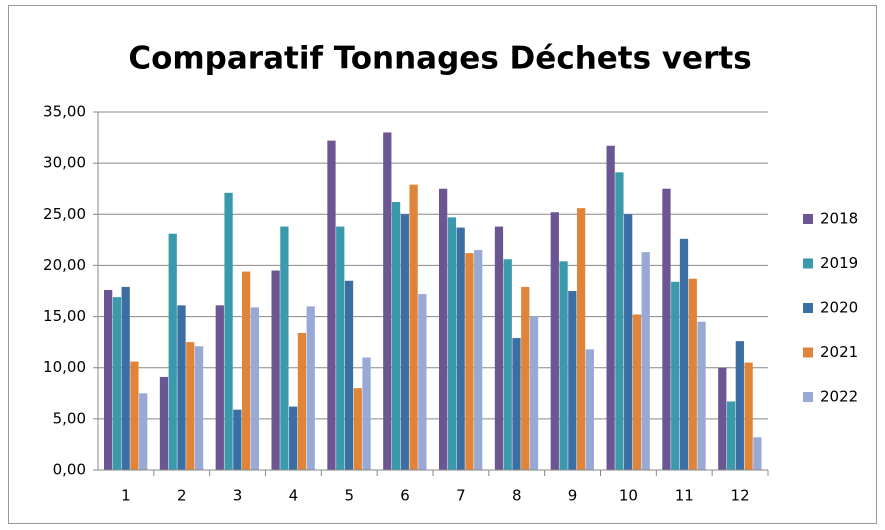 The width and height of the screenshot is (885, 530). Describe the element at coordinates (64, 163) in the screenshot. I see `y-tick-label: 30,00` at that location.